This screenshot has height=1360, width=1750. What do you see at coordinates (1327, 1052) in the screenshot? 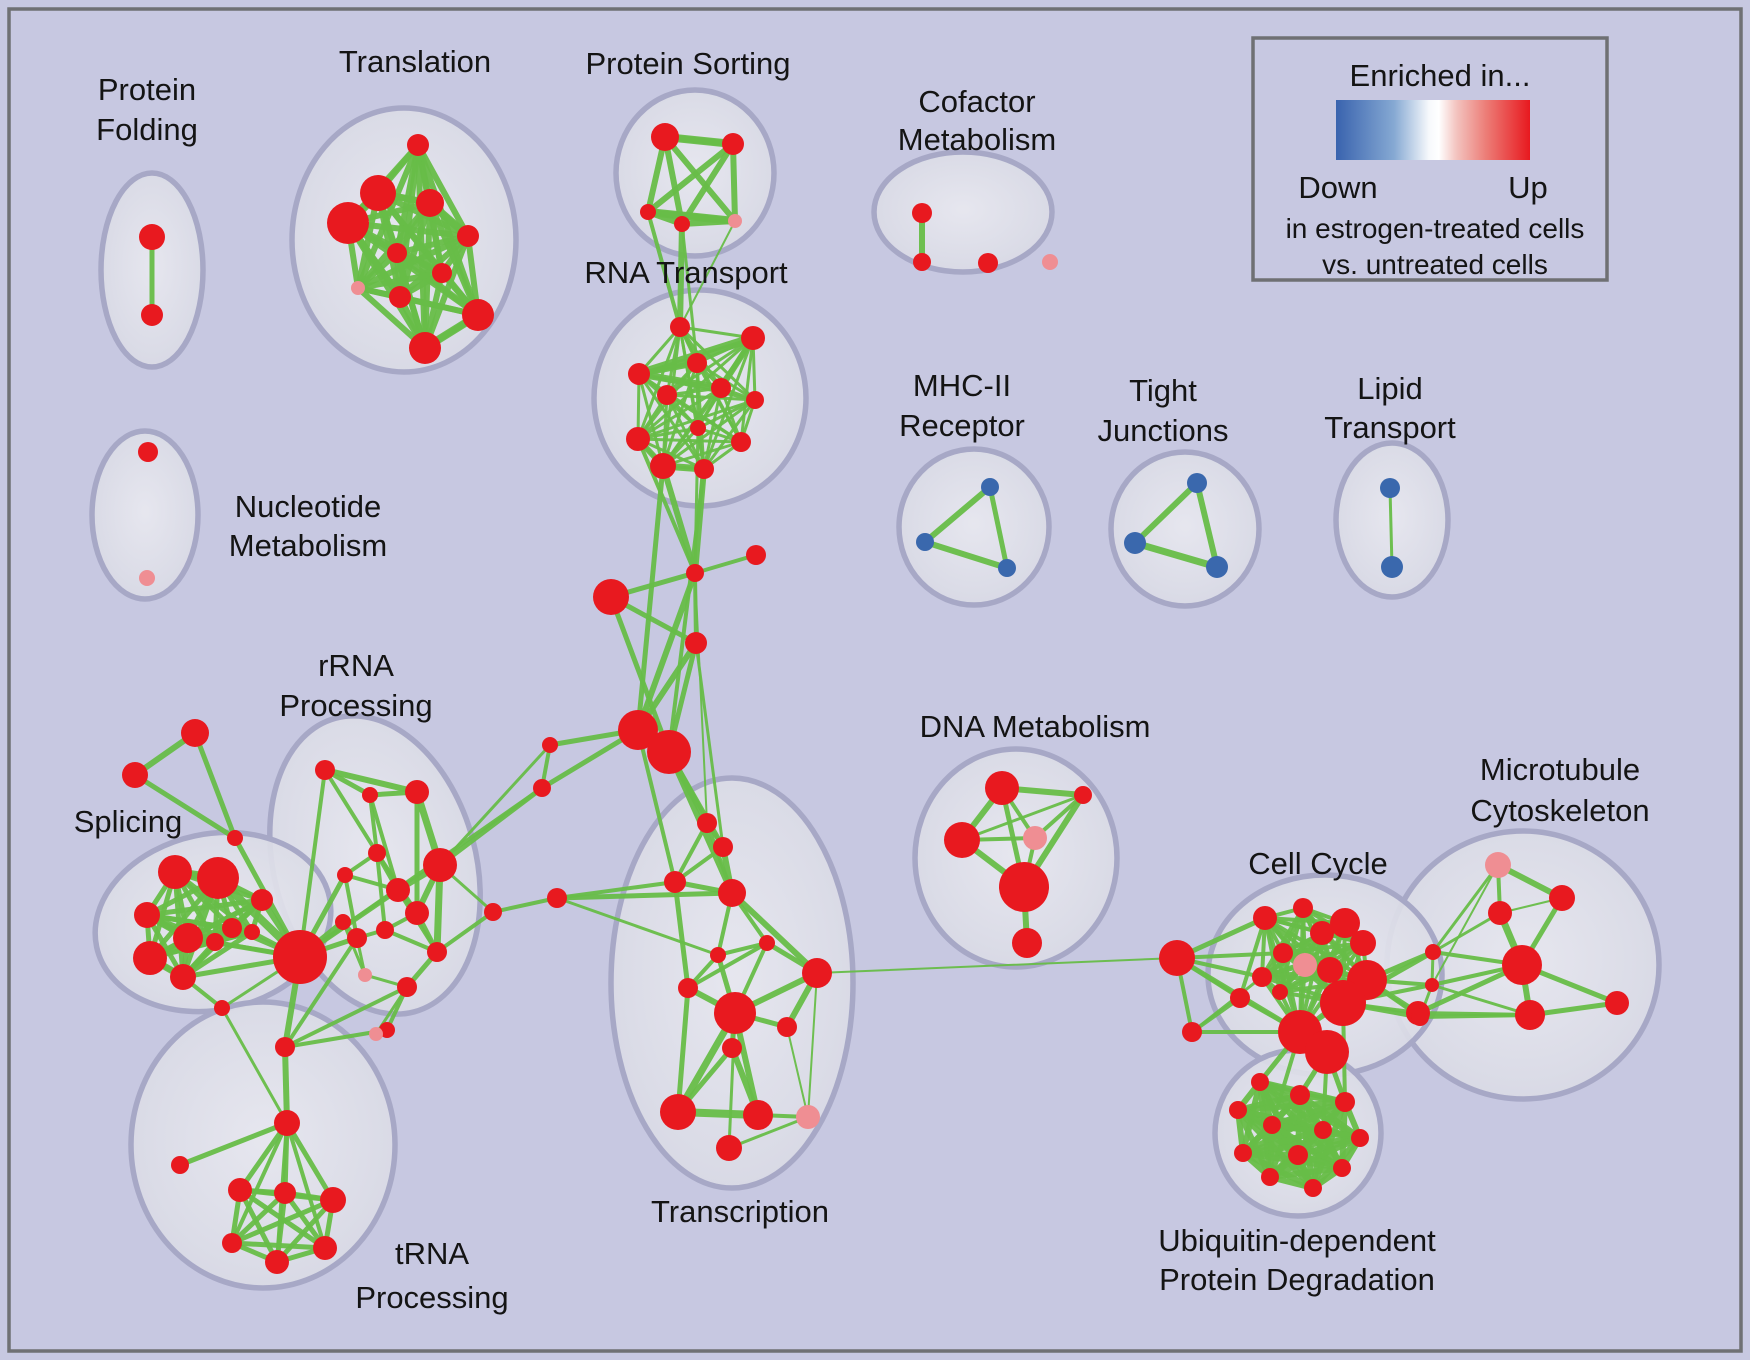
I see `node-cc12b` at bounding box center [1327, 1052].